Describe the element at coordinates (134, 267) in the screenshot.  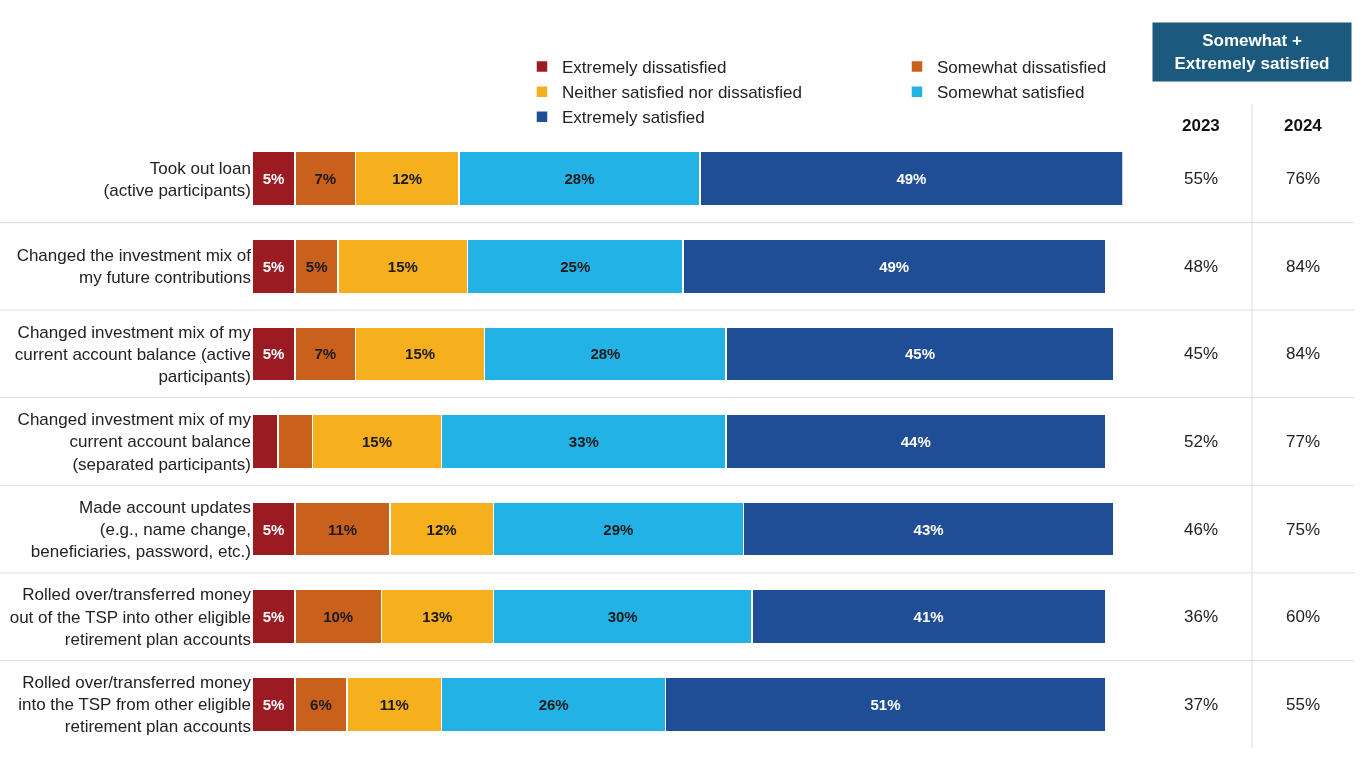
I see `y-tick-label: Changed the investment mix of my future contributions` at that location.